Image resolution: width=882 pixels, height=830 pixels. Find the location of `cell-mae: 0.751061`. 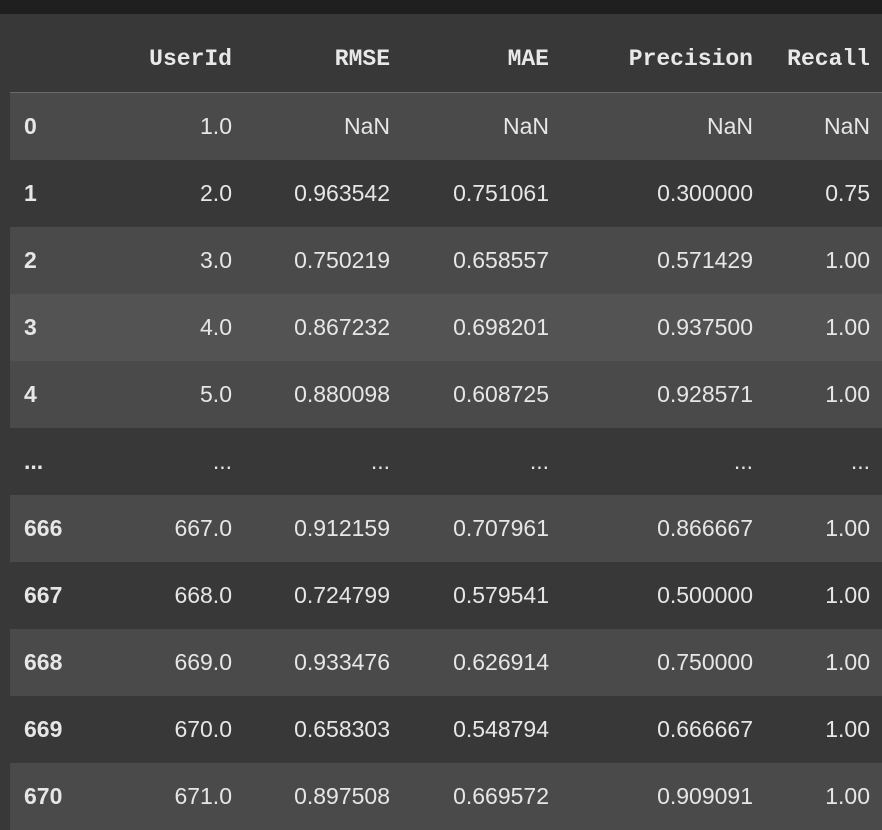

cell-mae: 0.751061 is located at coordinates (481, 193).